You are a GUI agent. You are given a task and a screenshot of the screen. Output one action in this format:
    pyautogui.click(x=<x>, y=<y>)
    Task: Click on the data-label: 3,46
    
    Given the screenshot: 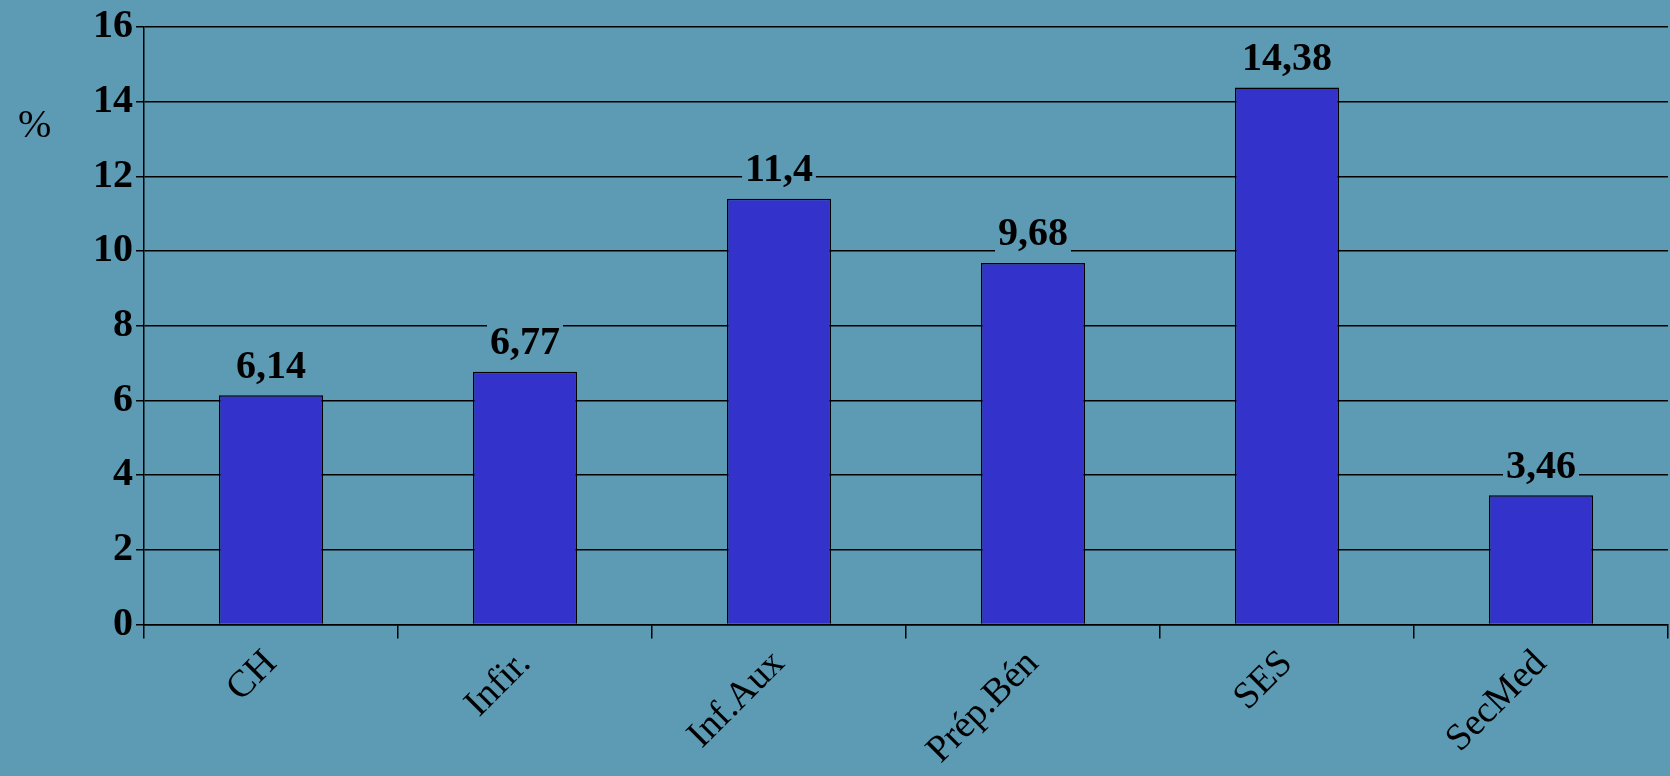 What is the action you would take?
    pyautogui.click(x=1541, y=464)
    